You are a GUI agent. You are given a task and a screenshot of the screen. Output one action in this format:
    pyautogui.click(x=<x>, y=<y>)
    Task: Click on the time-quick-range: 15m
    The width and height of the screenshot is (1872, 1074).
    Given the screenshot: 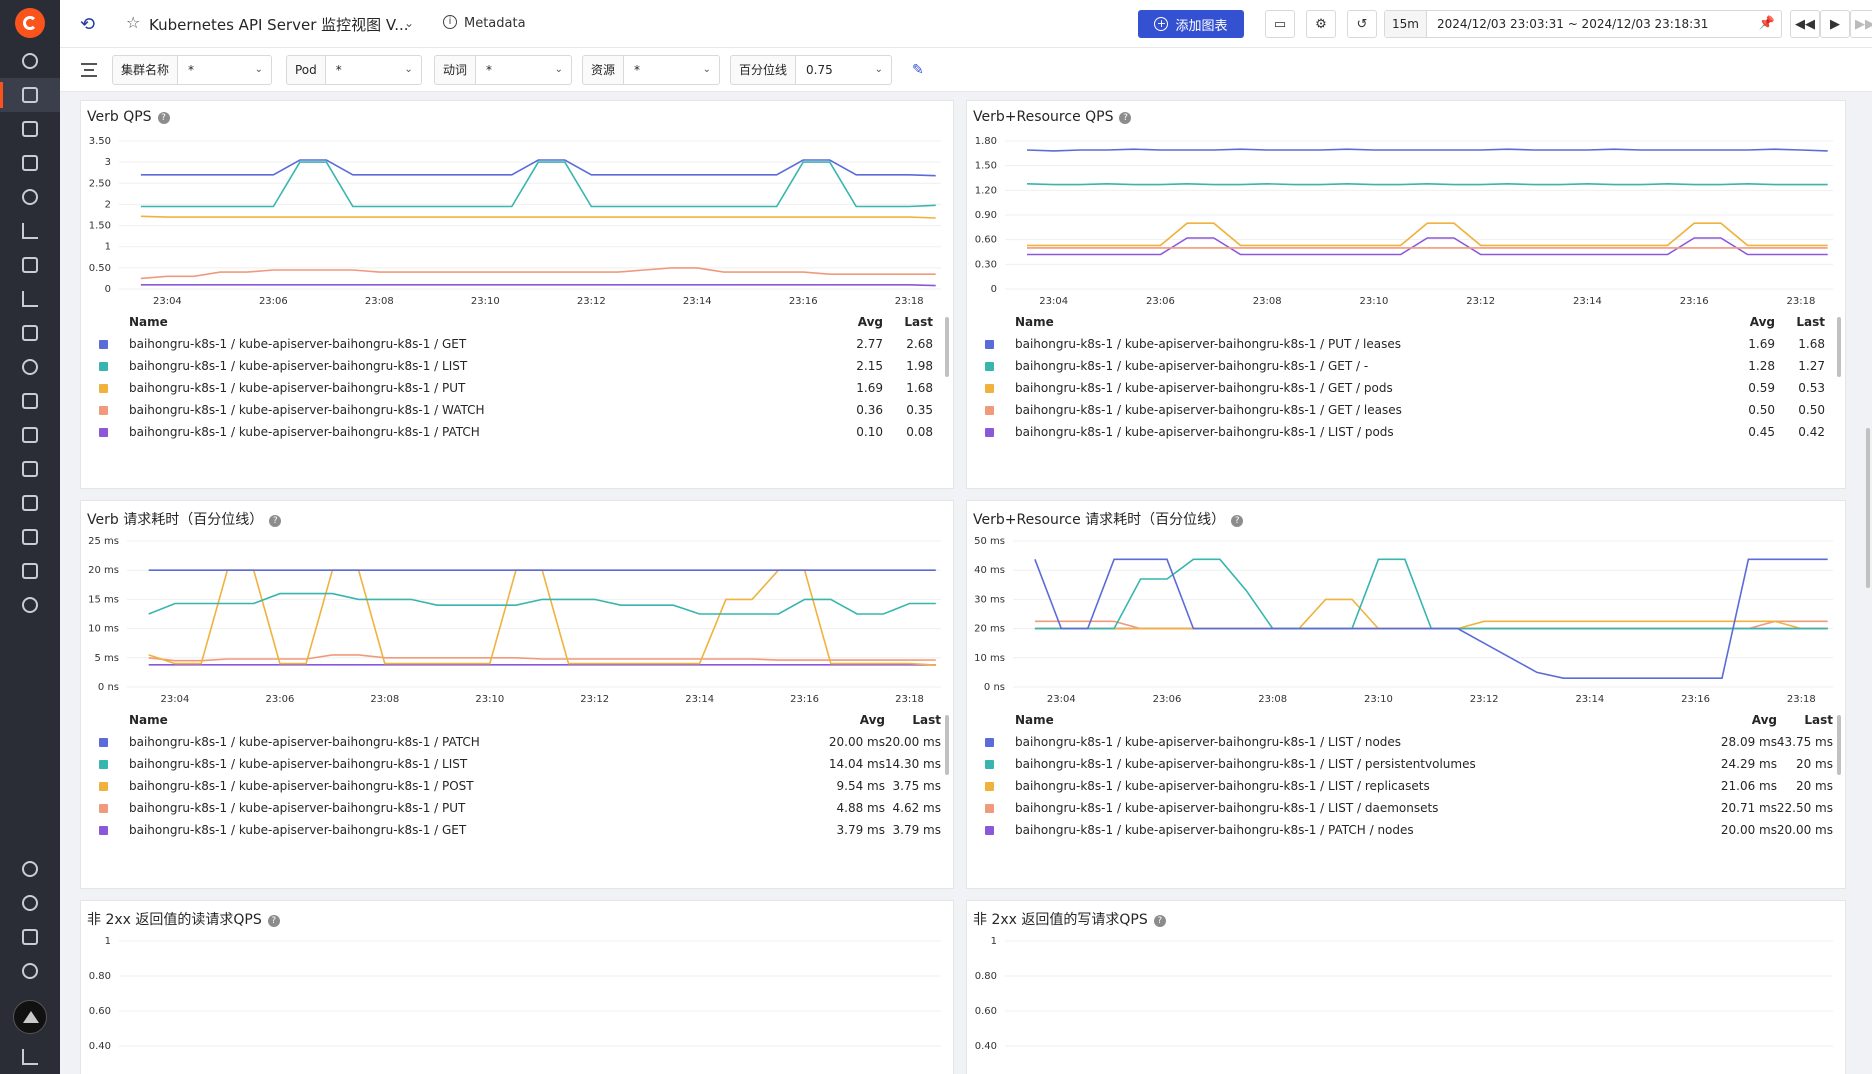 What is the action you would take?
    pyautogui.click(x=1406, y=24)
    